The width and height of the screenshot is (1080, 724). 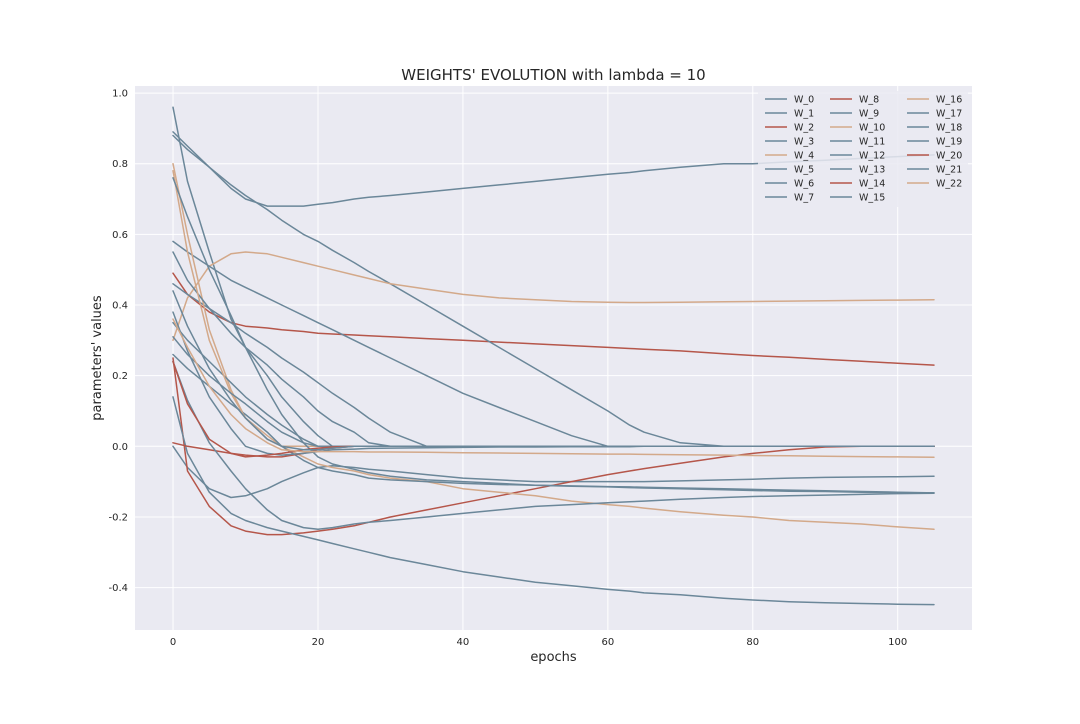 I want to click on legend-label: W_7, so click(x=804, y=198).